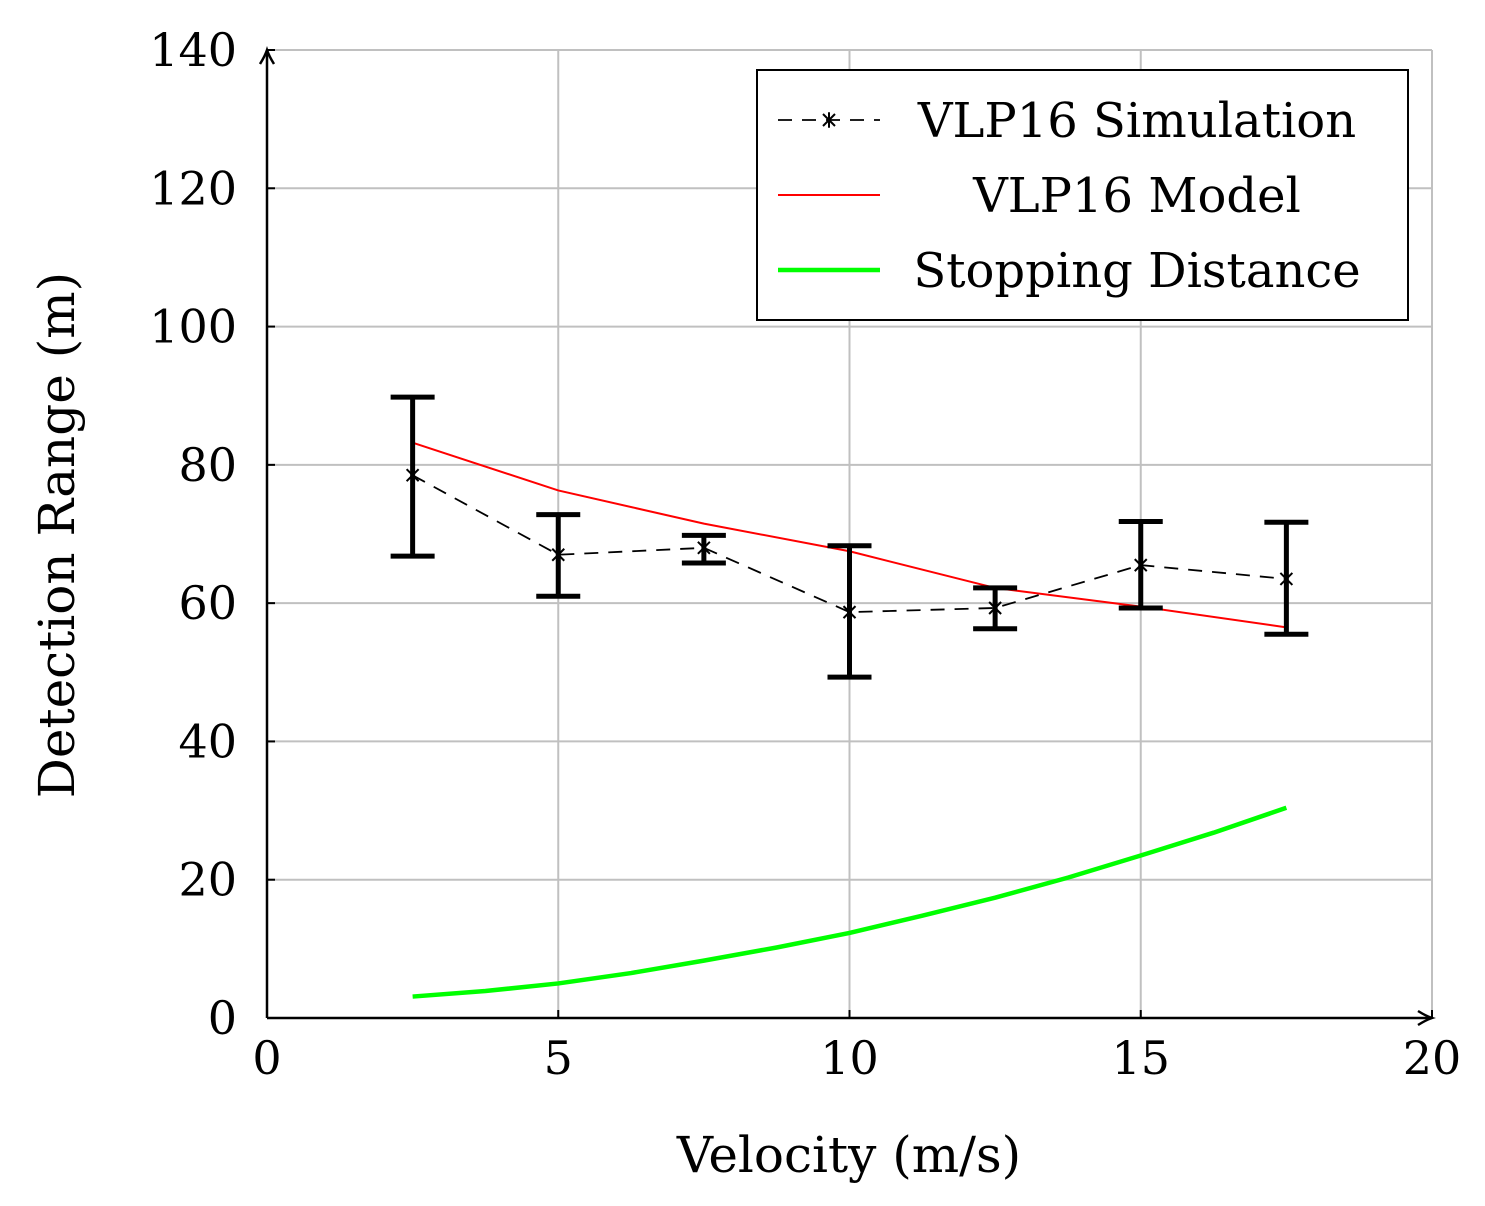  Describe the element at coordinates (848, 1155) in the screenshot. I see `x-axis-label: Velocity (m/s)` at that location.